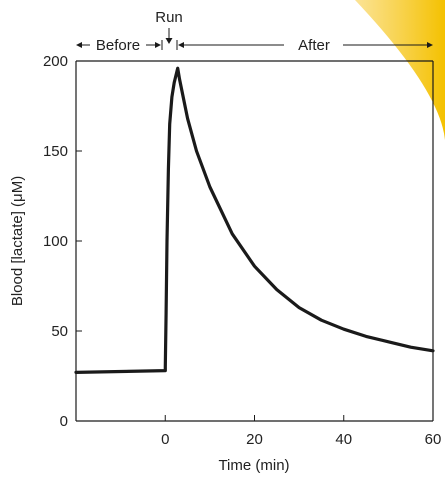 The height and width of the screenshot is (477, 445). Describe the element at coordinates (254, 439) in the screenshot. I see `x-tick-label: 20` at that location.